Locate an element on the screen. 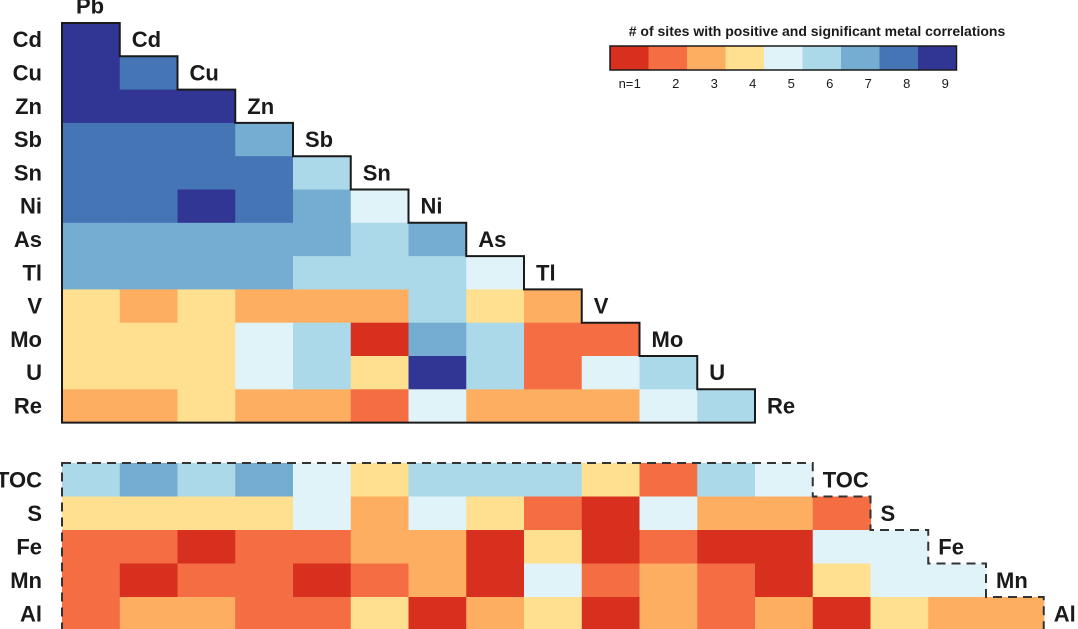 The image size is (1078, 629). cell-re-u is located at coordinates (726, 406).